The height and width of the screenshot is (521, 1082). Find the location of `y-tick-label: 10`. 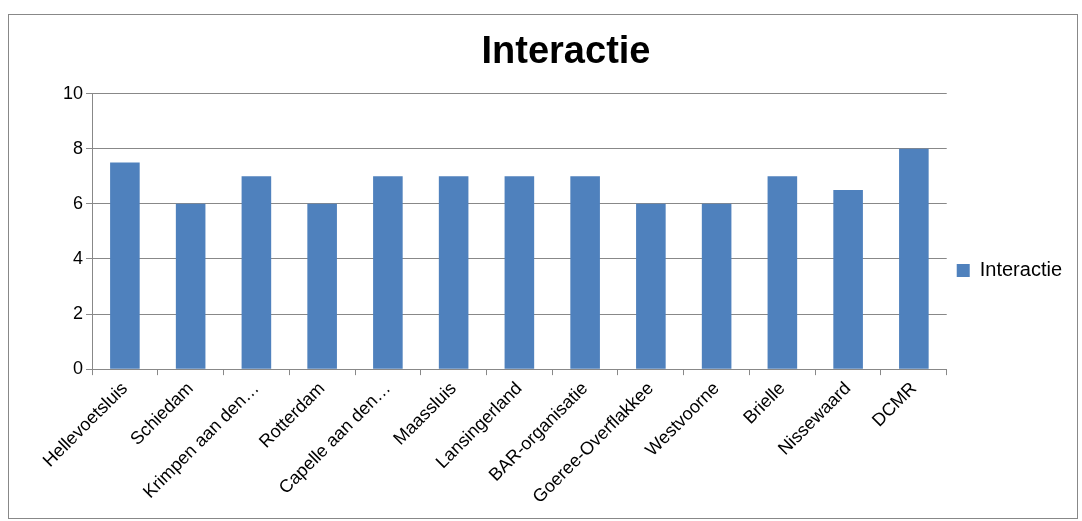

y-tick-label: 10 is located at coordinates (73, 92).